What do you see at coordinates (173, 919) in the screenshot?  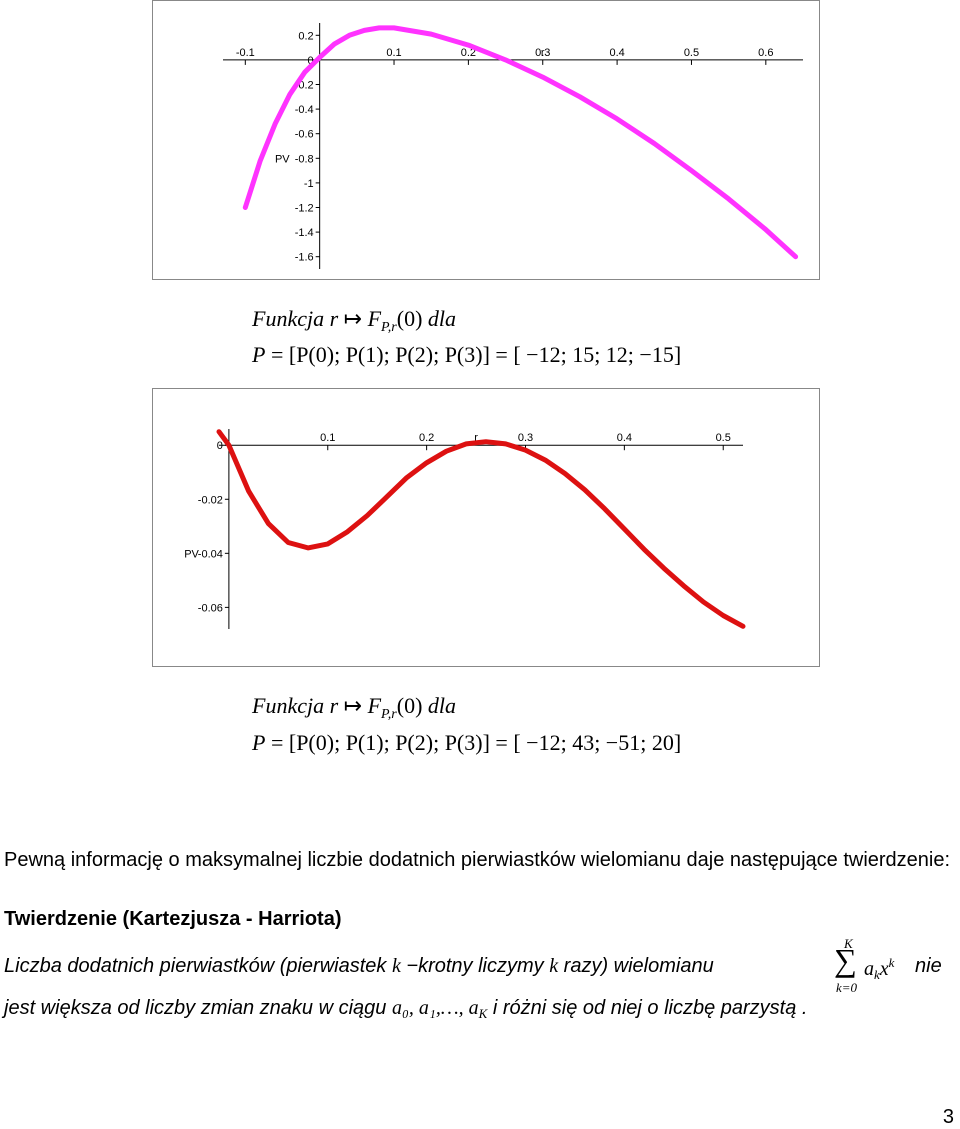 I see `theorem-title: Twierdzenie (Kartezjusza - Harriota)` at bounding box center [173, 919].